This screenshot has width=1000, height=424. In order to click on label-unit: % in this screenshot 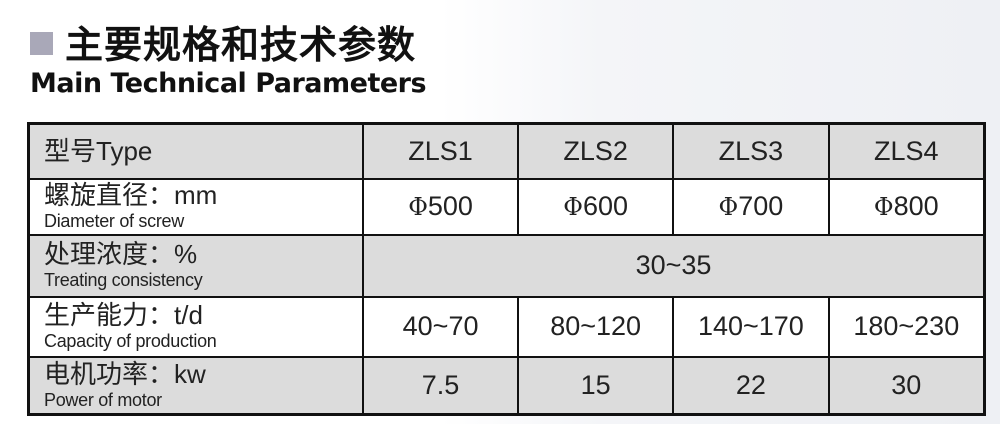, I will do `click(186, 254)`.